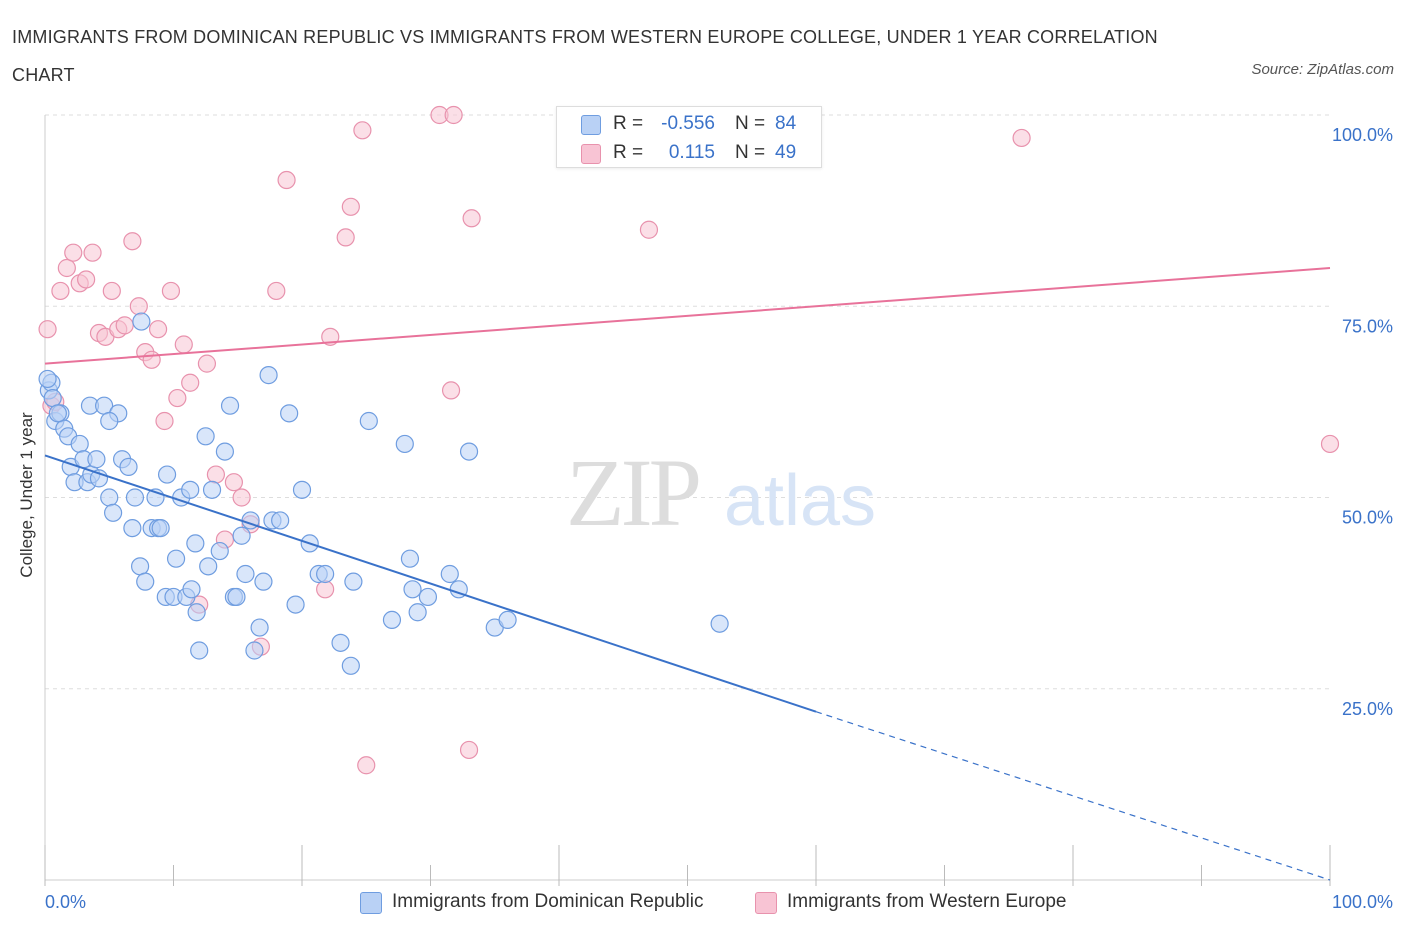  What do you see at coordinates (632, 492) in the screenshot?
I see `watermark-zip: ZIP` at bounding box center [632, 492].